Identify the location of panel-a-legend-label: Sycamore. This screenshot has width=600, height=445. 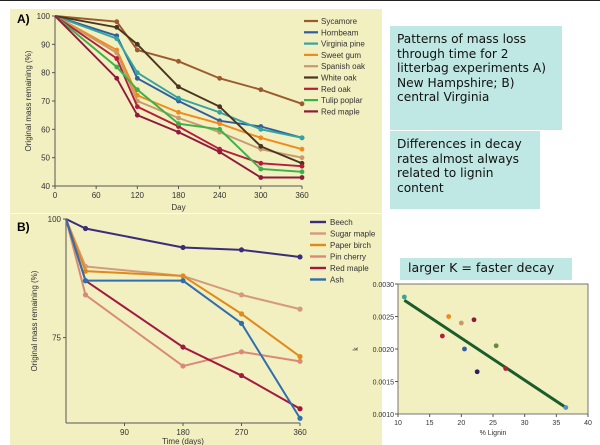
(339, 21).